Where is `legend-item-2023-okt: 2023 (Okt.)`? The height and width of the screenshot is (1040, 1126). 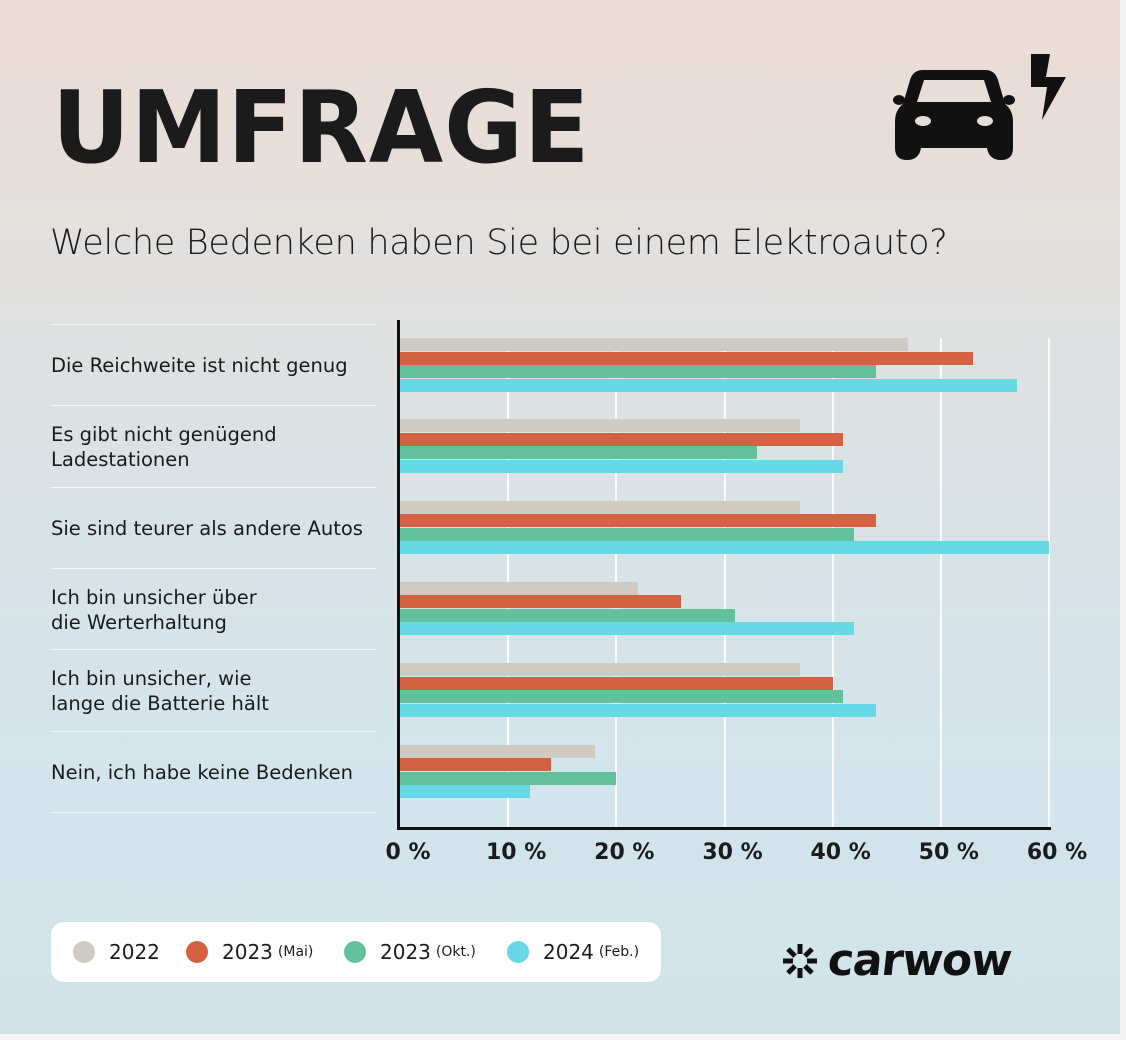 legend-item-2023-okt: 2023 (Okt.) is located at coordinates (410, 952).